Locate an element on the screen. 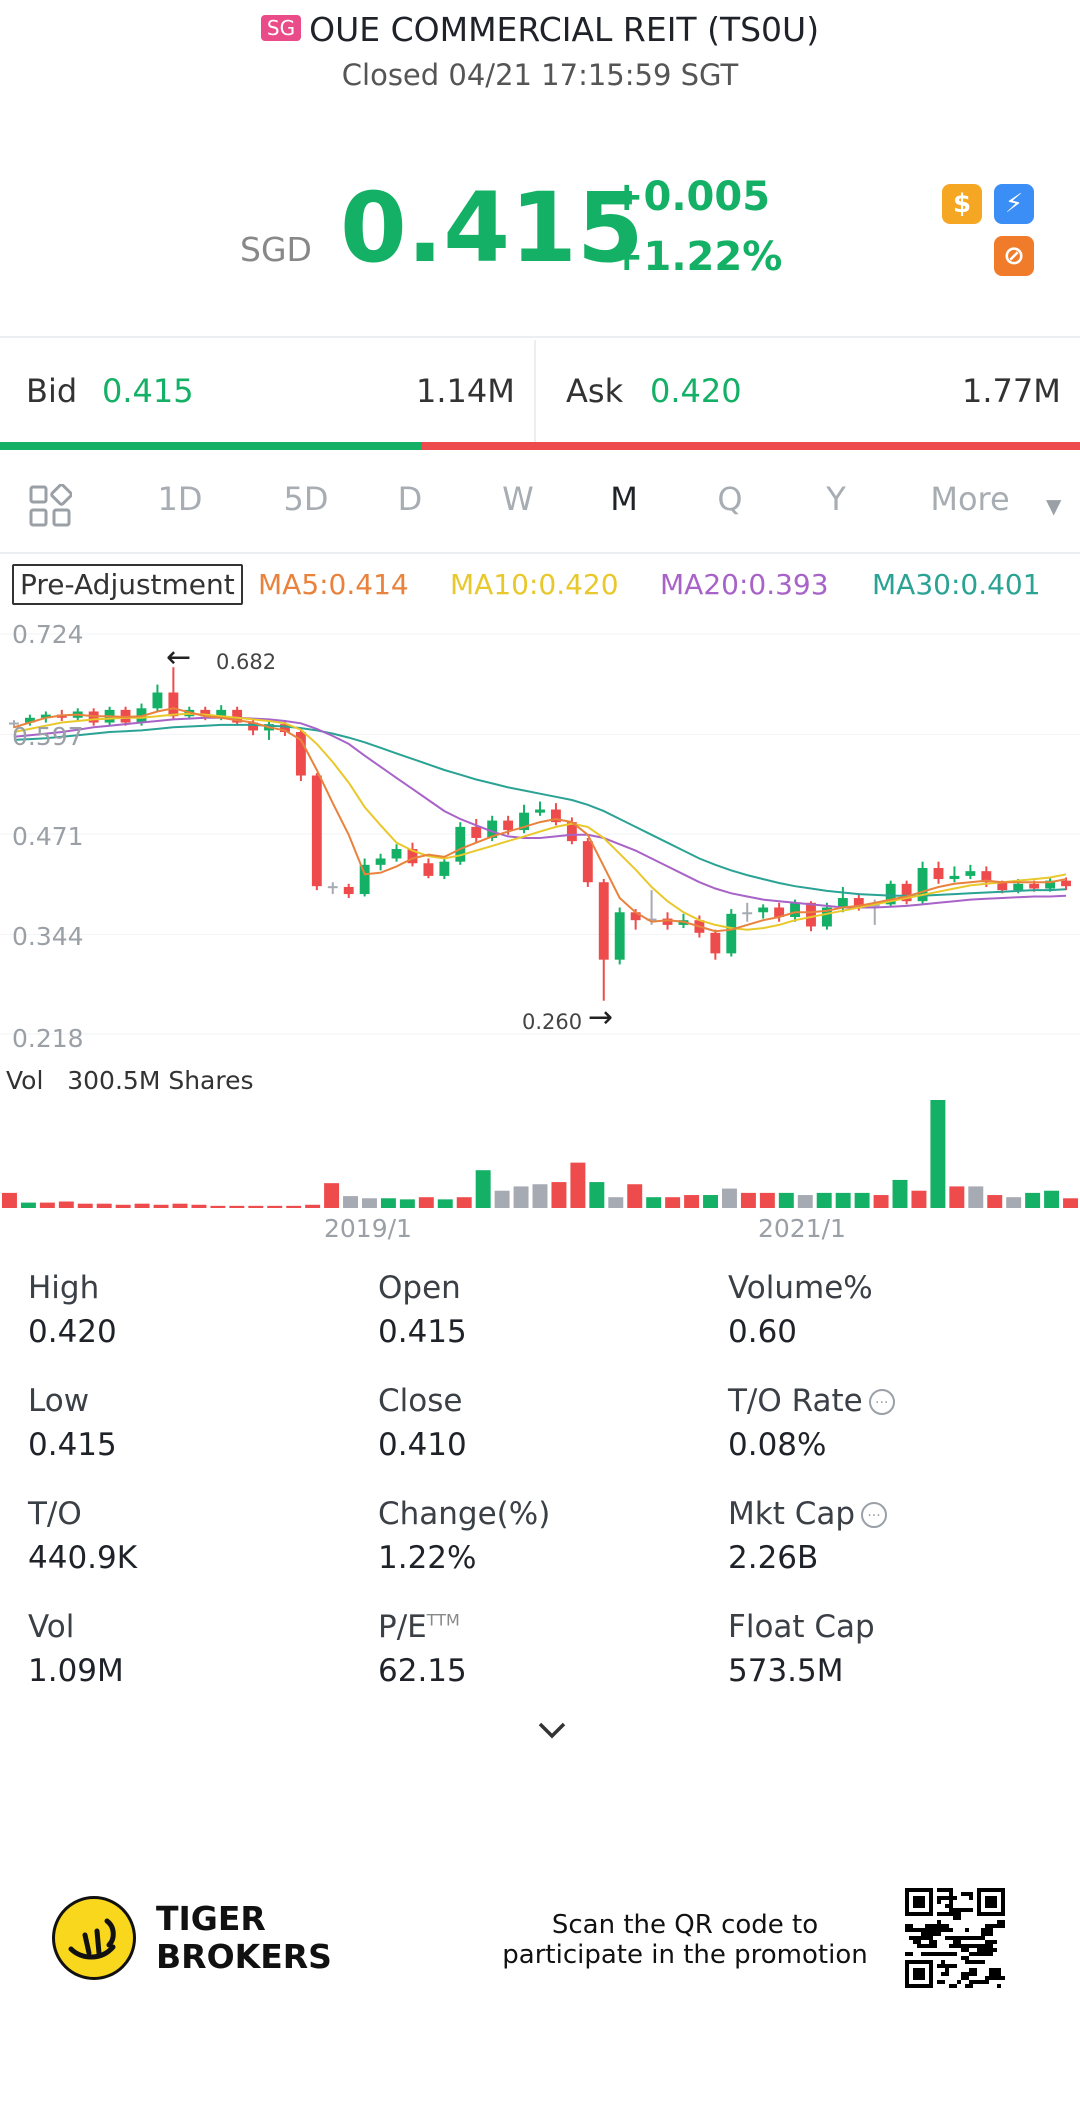 The width and height of the screenshot is (1080, 2104). chart-layout-icon is located at coordinates (50, 505).